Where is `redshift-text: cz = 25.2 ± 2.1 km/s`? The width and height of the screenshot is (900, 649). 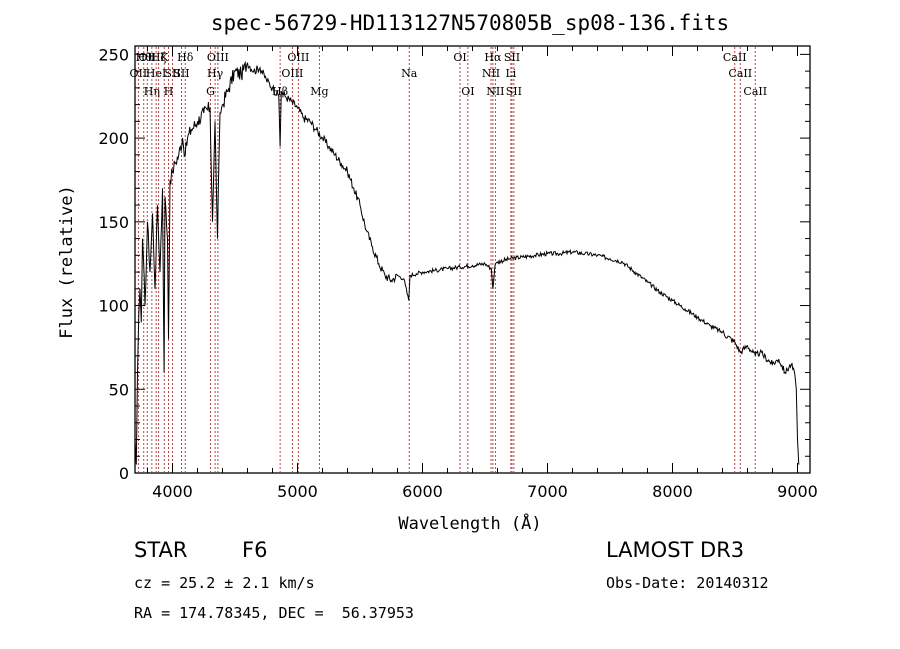 redshift-text: cz = 25.2 ± 2.1 km/s is located at coordinates (224, 583).